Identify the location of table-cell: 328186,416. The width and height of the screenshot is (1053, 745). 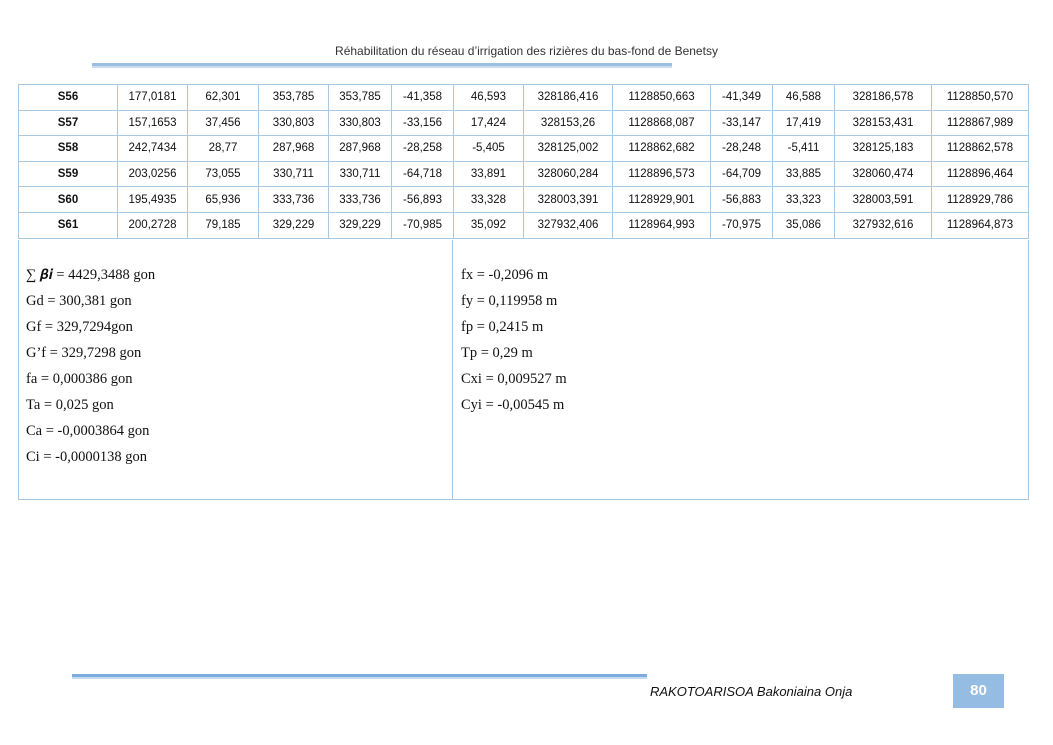
(568, 97).